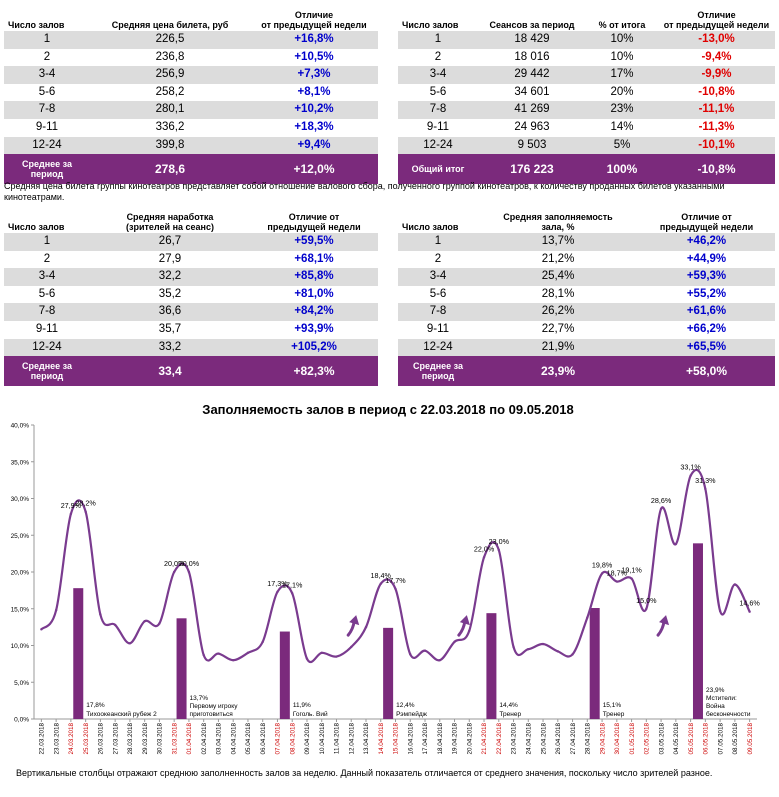 Image resolution: width=779 pixels, height=797 pixels. Describe the element at coordinates (602, 564) in the screenshot. I see `point-value-label: 19,8%` at that location.